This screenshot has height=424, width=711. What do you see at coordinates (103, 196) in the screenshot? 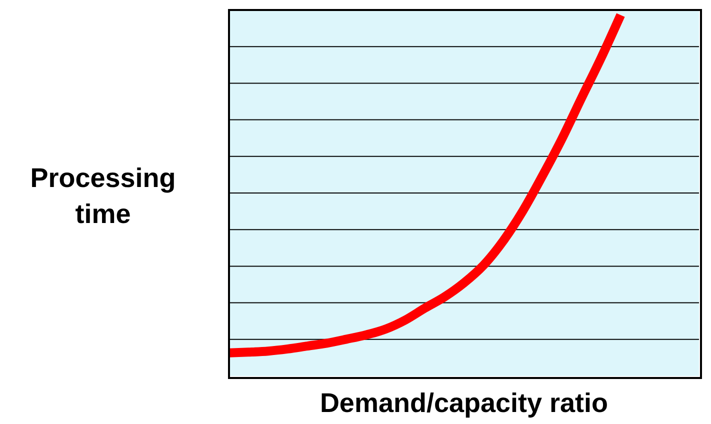
I see `y-axis-title: Processing time` at bounding box center [103, 196].